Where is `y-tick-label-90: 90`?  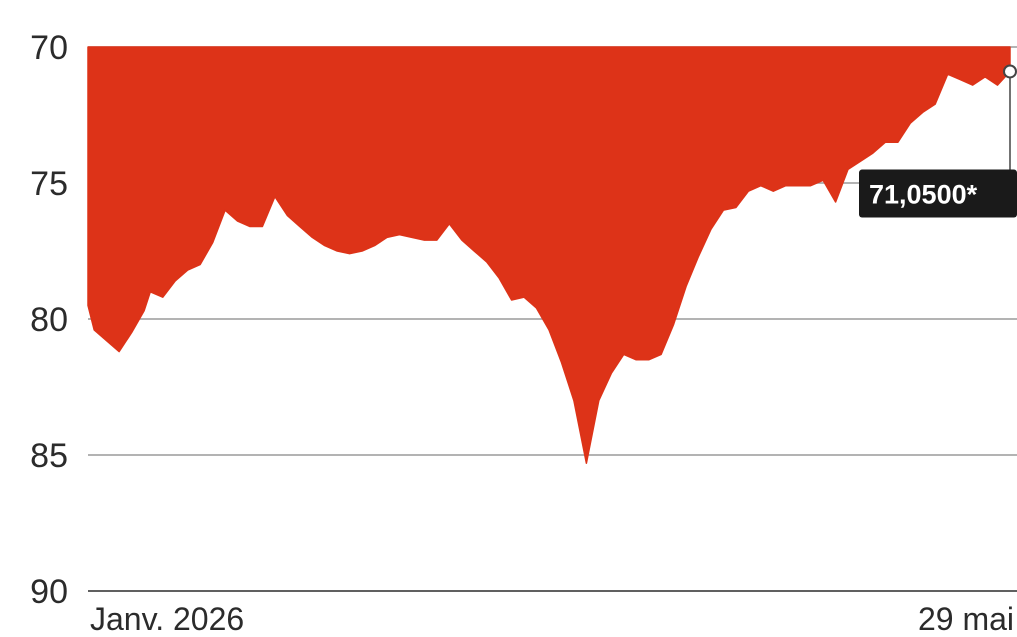
y-tick-label-90: 90 is located at coordinates (49, 592).